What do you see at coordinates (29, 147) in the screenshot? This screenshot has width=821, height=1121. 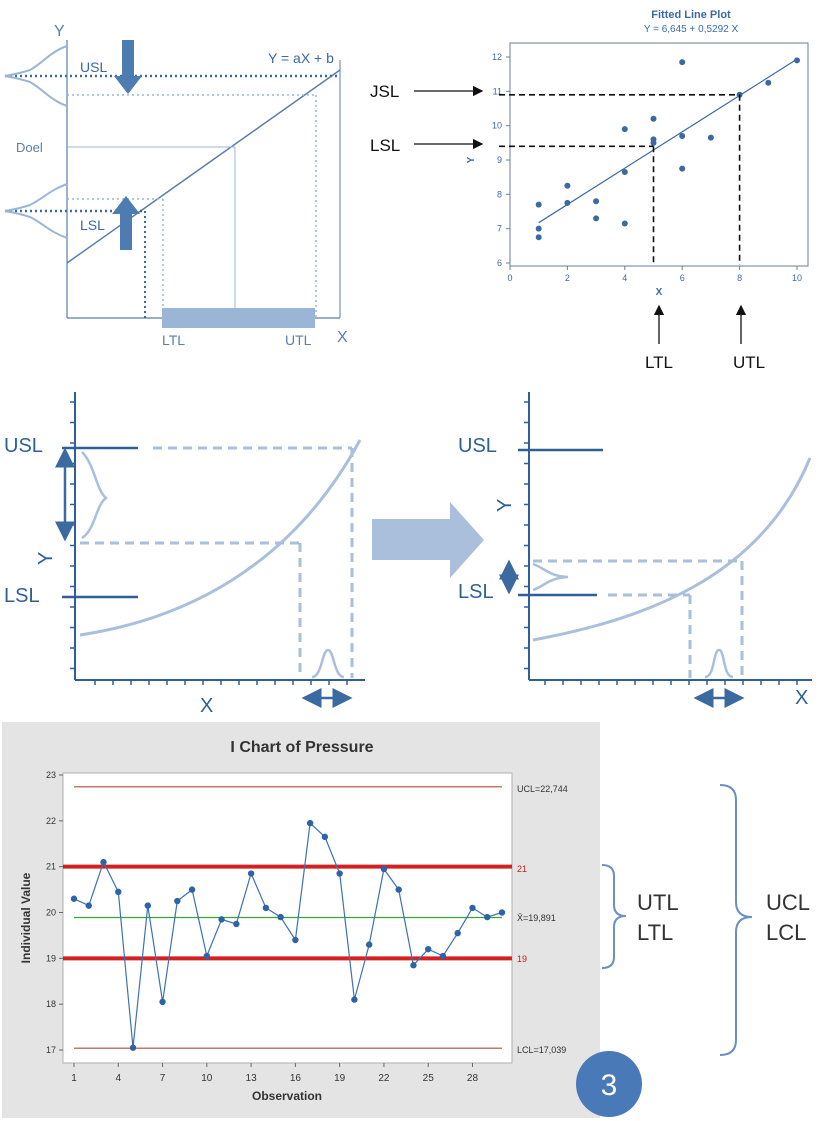 I see `doel-label: Doel` at bounding box center [29, 147].